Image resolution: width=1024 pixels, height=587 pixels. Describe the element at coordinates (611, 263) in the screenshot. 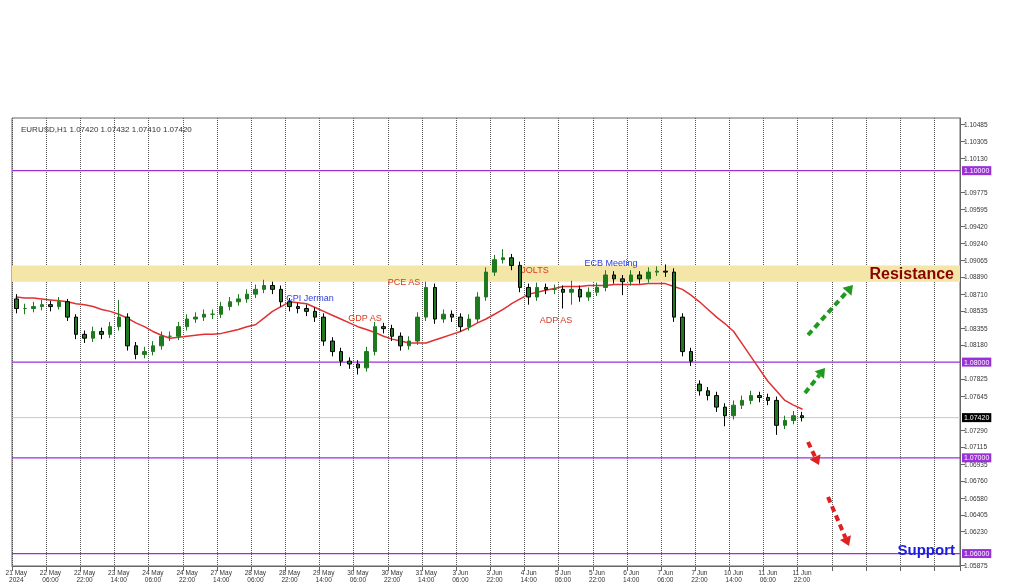

I see `annotation: ECB Meeting` at that location.